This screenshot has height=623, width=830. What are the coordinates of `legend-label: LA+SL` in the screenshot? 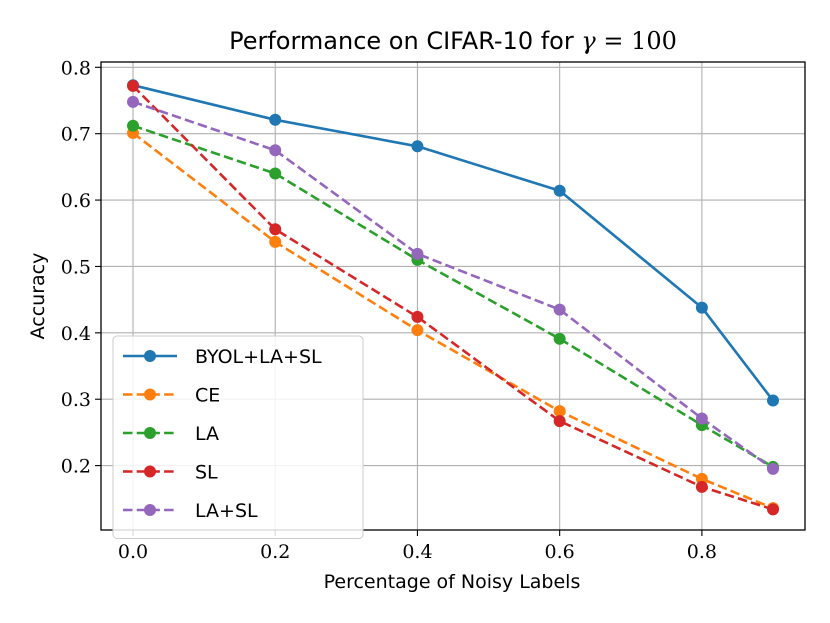 It's located at (226, 511).